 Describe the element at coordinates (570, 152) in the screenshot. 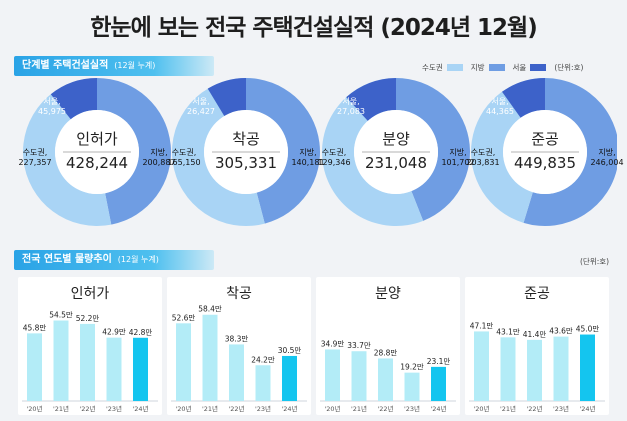

I see `donut-completions-local-slice` at that location.